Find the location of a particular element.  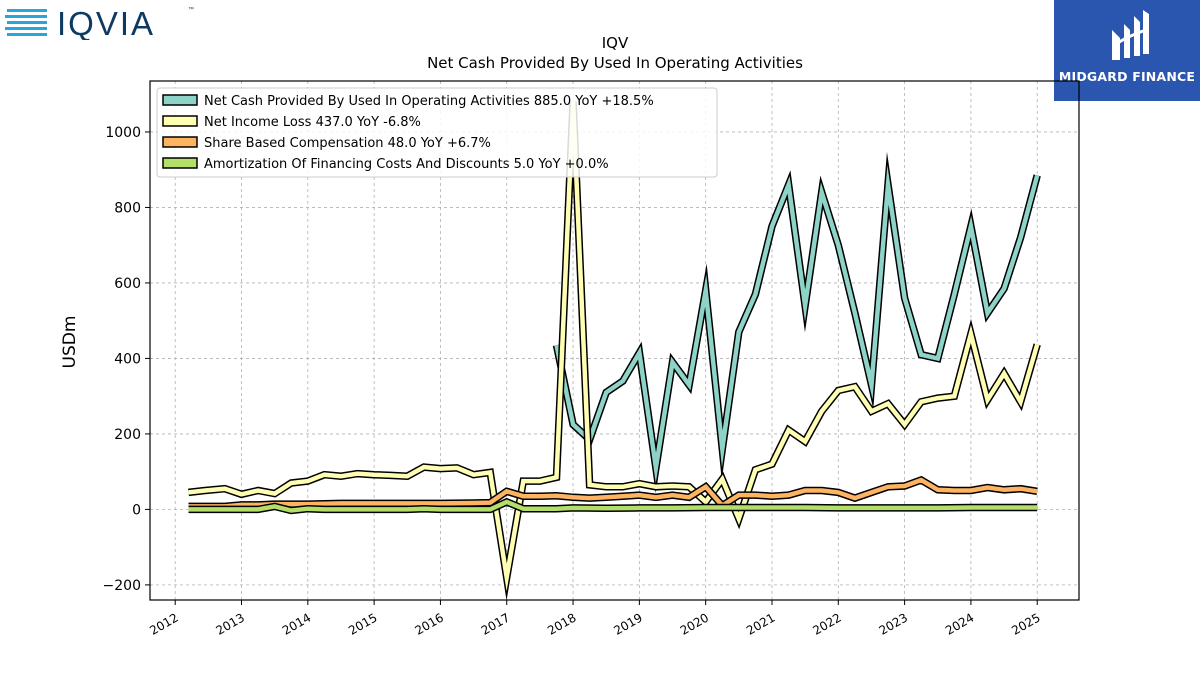

series-share_based is located at coordinates (613, 493).